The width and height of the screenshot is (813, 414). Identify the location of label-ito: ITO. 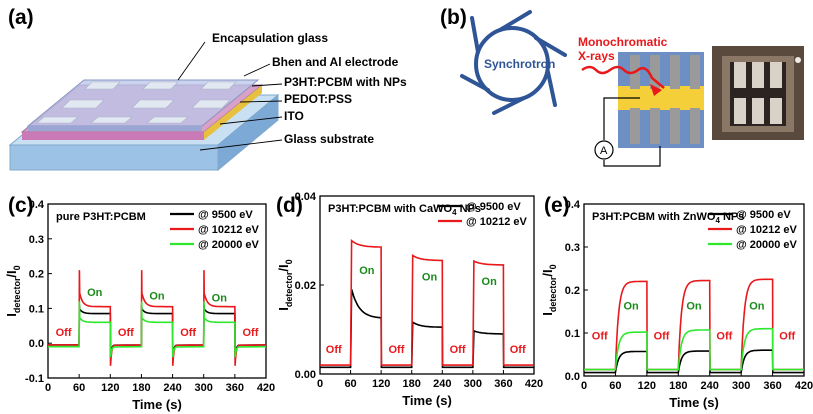
(294, 116).